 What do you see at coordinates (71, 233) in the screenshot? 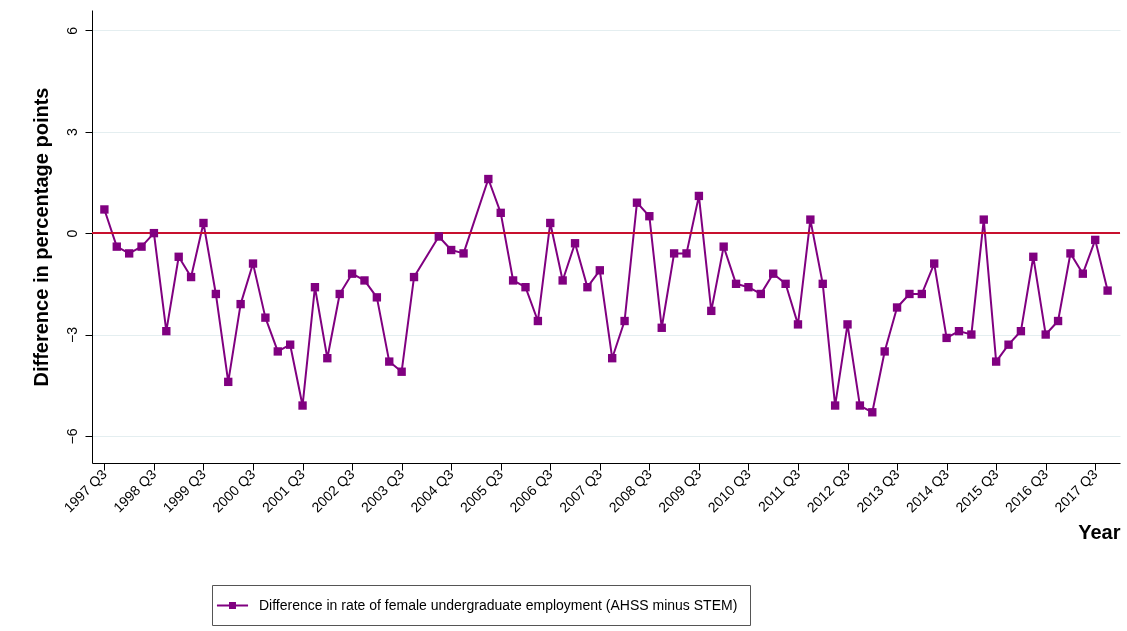
I see `y-tick-label: 0` at bounding box center [71, 233].